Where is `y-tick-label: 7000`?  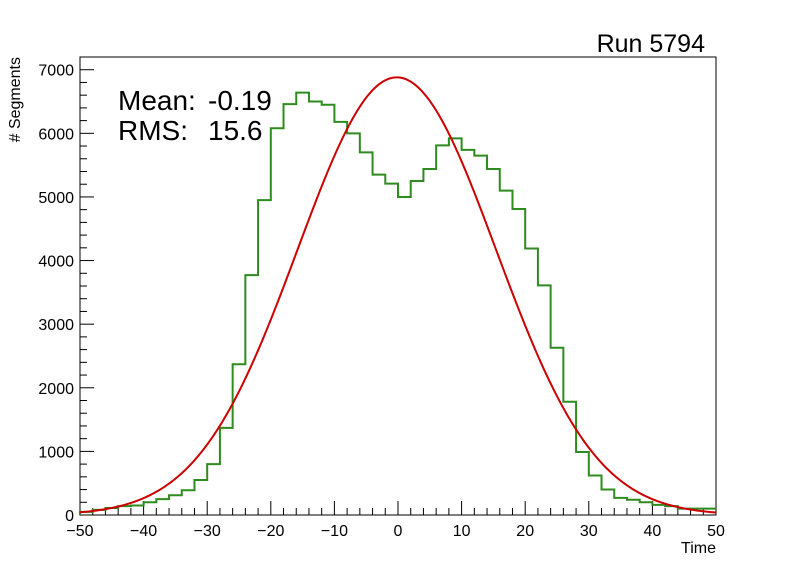 y-tick-label: 7000 is located at coordinates (56, 71).